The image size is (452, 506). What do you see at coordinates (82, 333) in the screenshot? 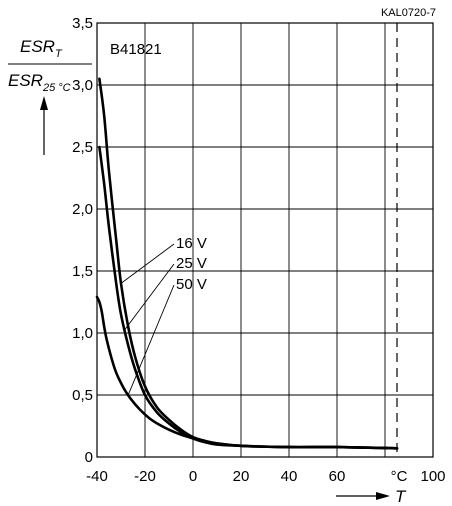
I see `y-tick-label: 1,0` at bounding box center [82, 333].